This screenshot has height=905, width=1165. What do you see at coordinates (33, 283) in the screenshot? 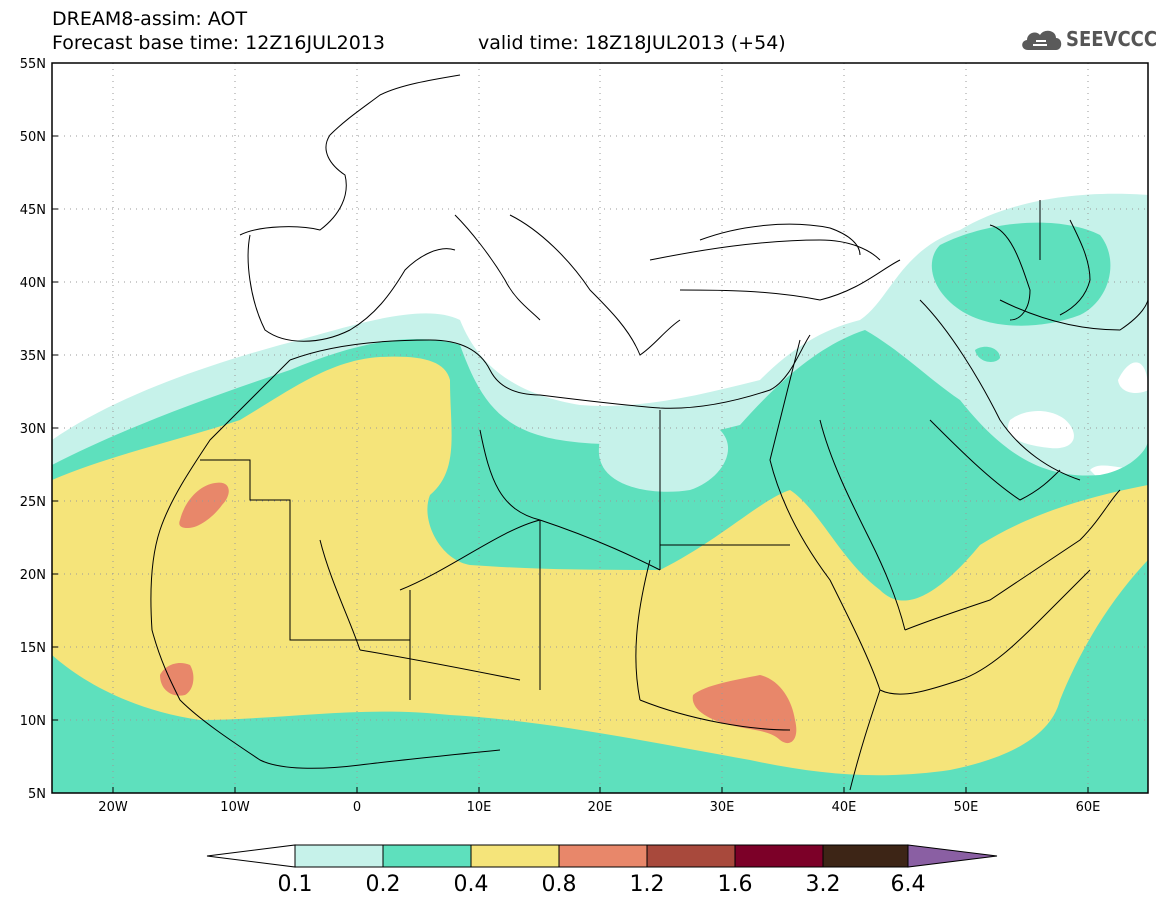
I see `lat-label: 40N` at bounding box center [33, 283].